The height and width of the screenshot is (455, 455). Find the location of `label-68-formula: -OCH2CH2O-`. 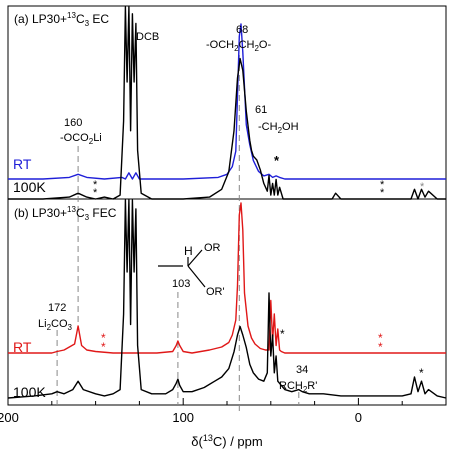

label-68-formula: -OCH2CH2O- is located at coordinates (238, 46).